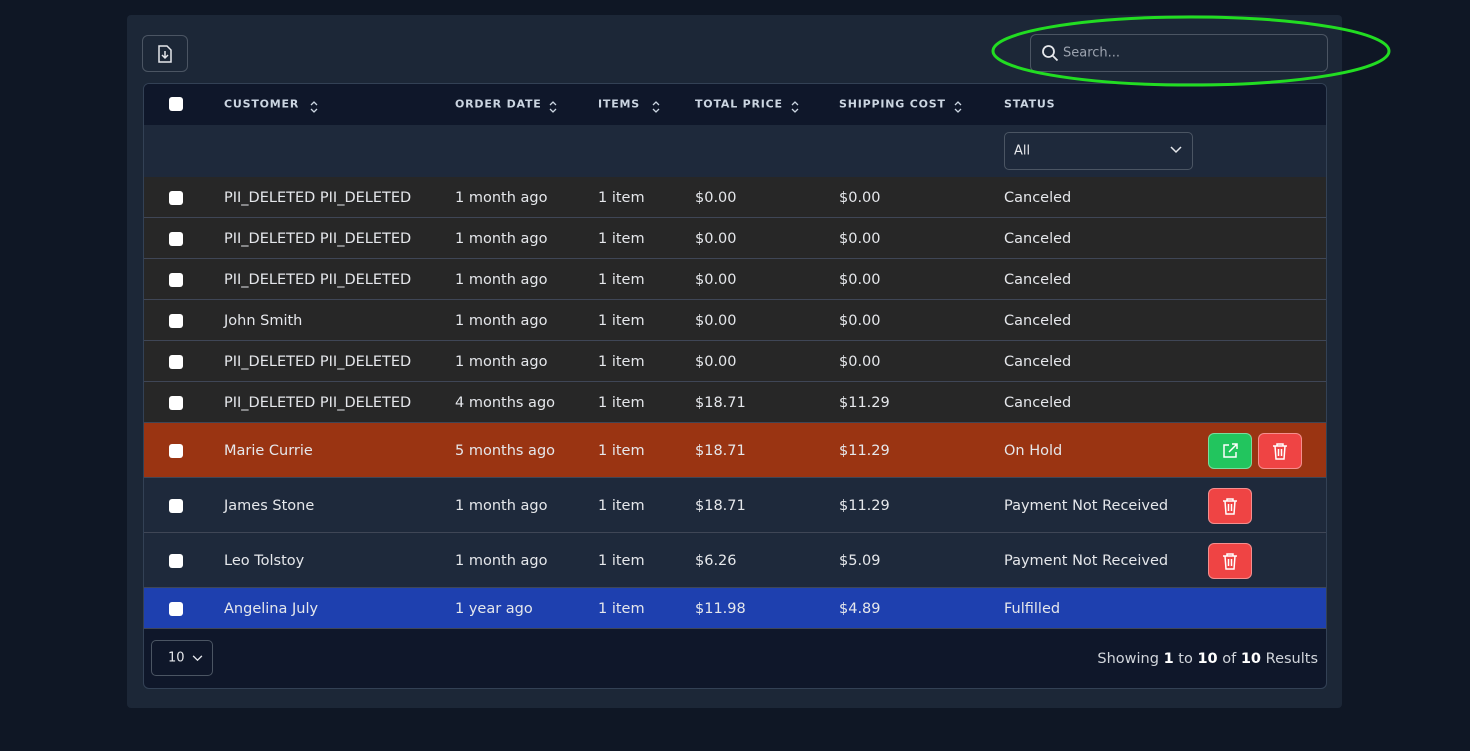 The height and width of the screenshot is (751, 1470). I want to click on edit-button, so click(1230, 450).